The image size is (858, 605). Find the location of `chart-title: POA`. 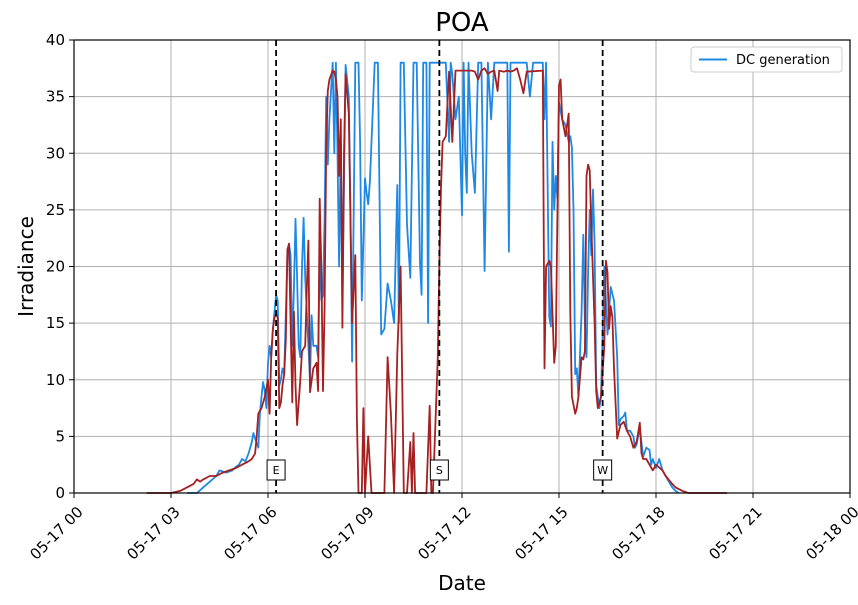

chart-title: POA is located at coordinates (462, 23).